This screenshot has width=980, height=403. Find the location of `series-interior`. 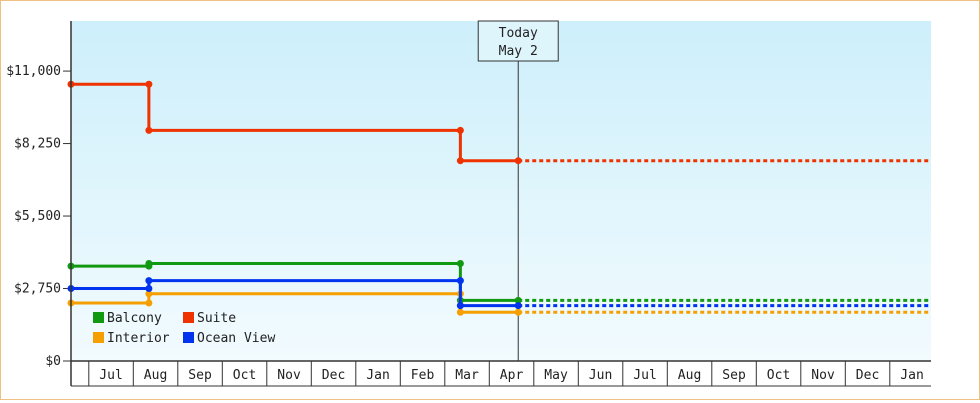

series-interior is located at coordinates (499, 303).